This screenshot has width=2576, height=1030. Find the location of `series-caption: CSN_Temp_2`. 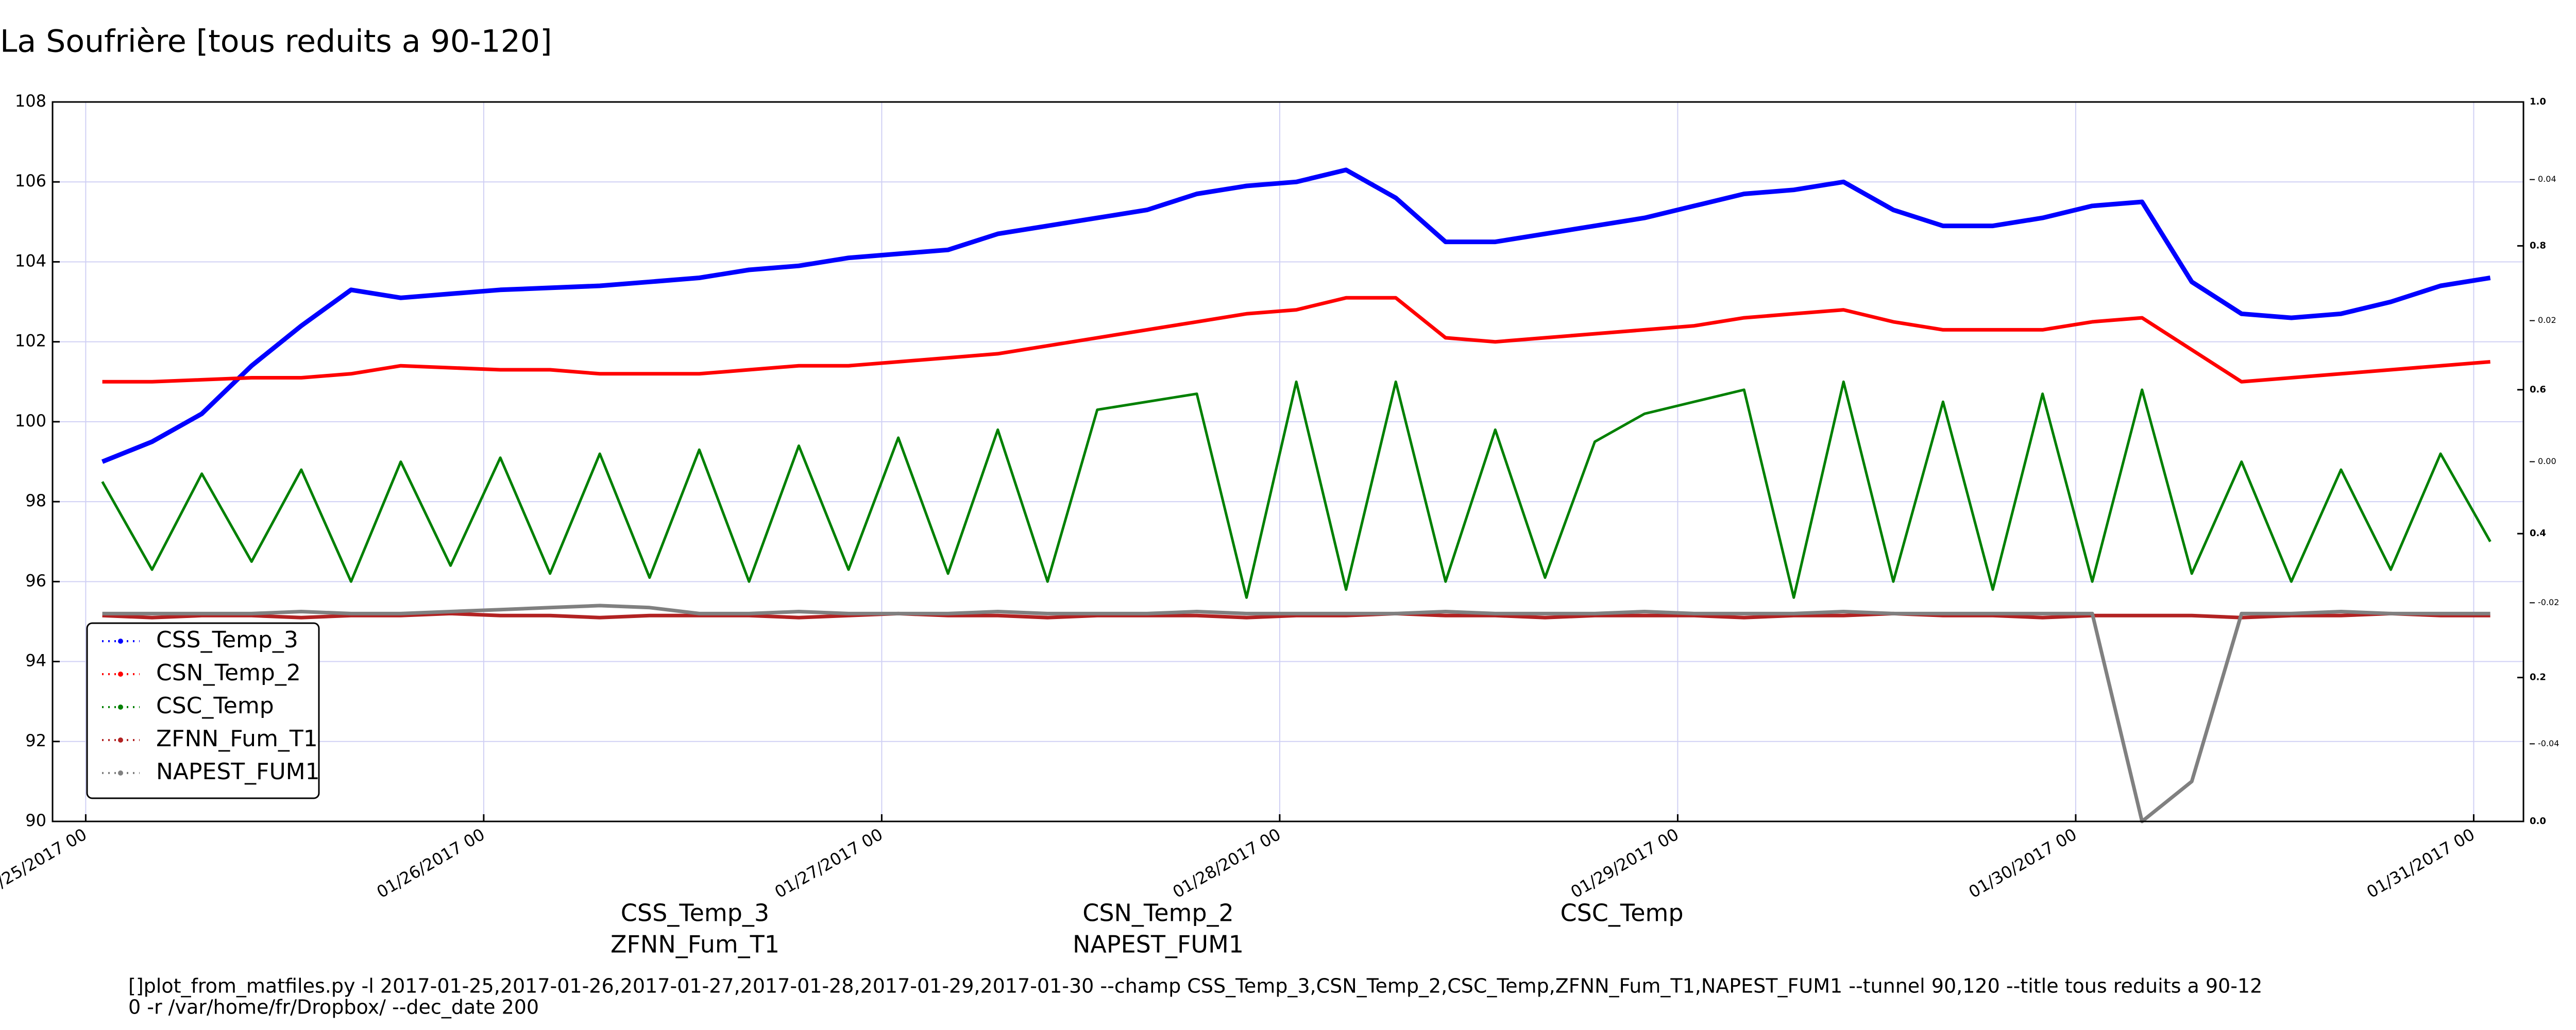

series-caption: CSN_Temp_2 is located at coordinates (1158, 913).